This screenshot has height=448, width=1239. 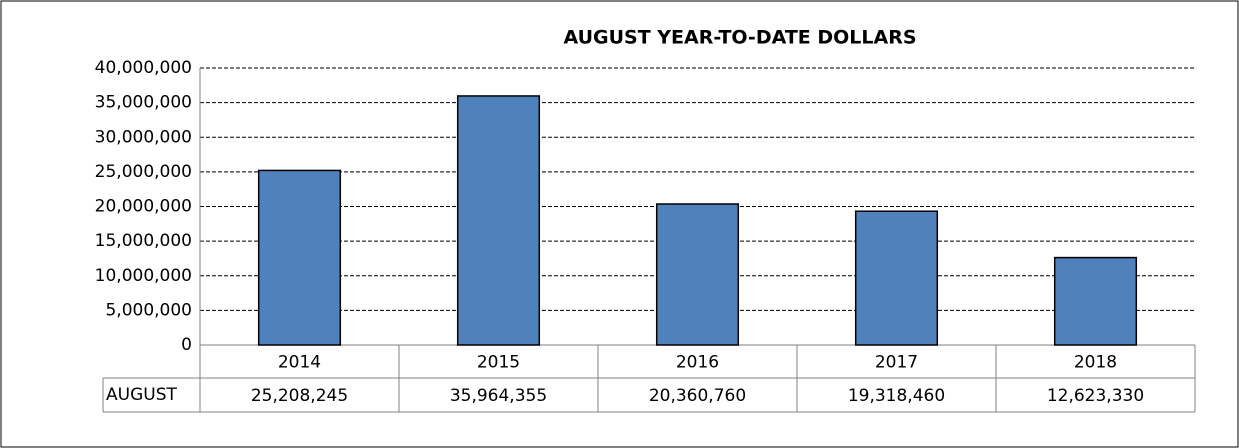 I want to click on y-tick-label: 40,000,000, so click(x=143, y=68).